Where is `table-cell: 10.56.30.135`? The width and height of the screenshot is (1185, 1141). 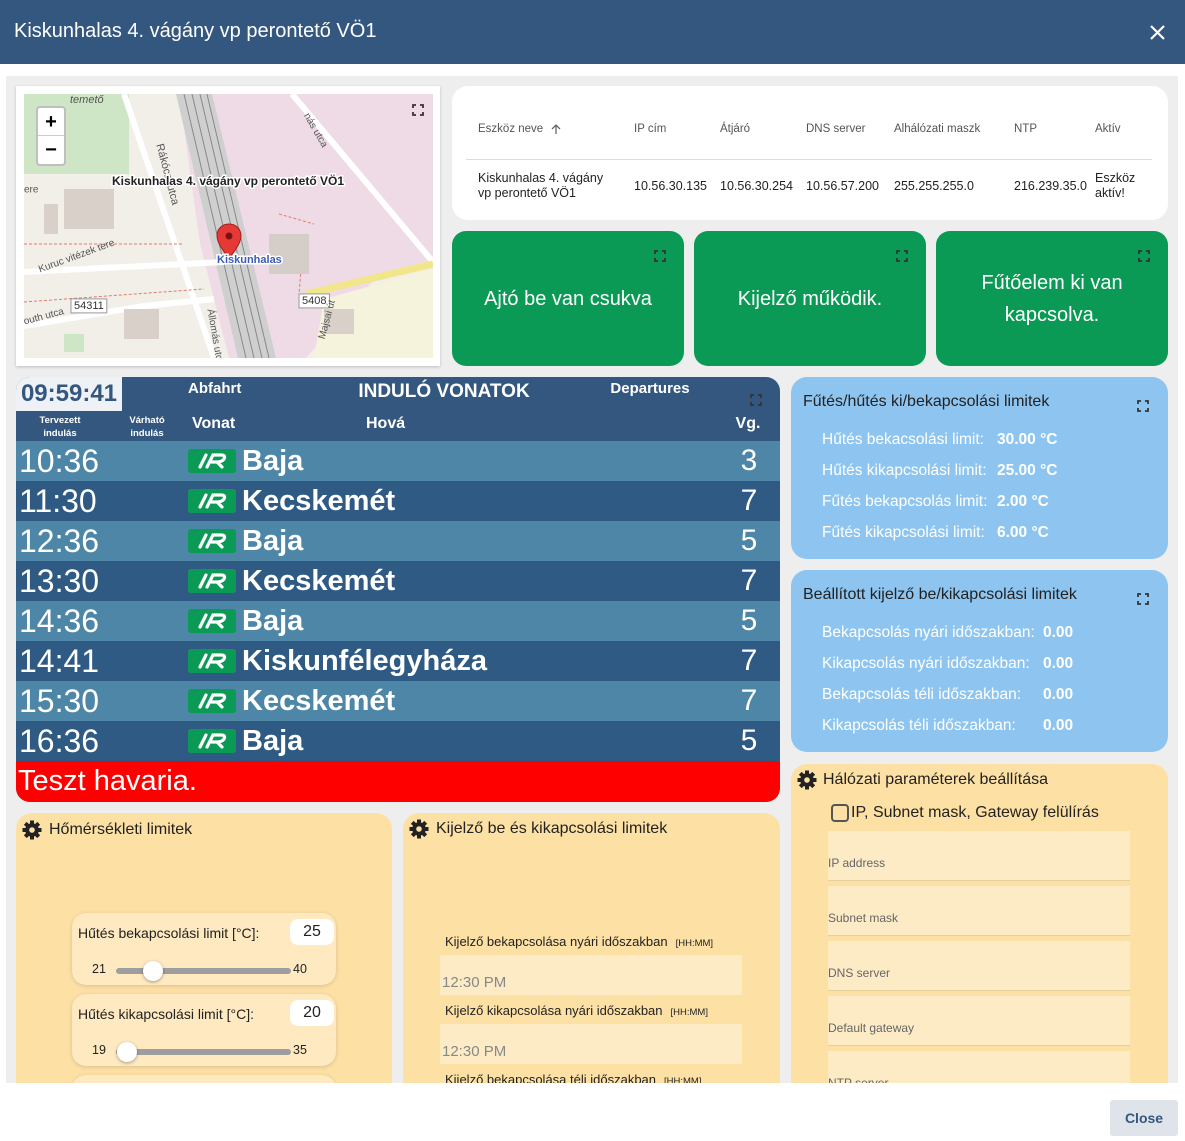 table-cell: 10.56.30.135 is located at coordinates (670, 186).